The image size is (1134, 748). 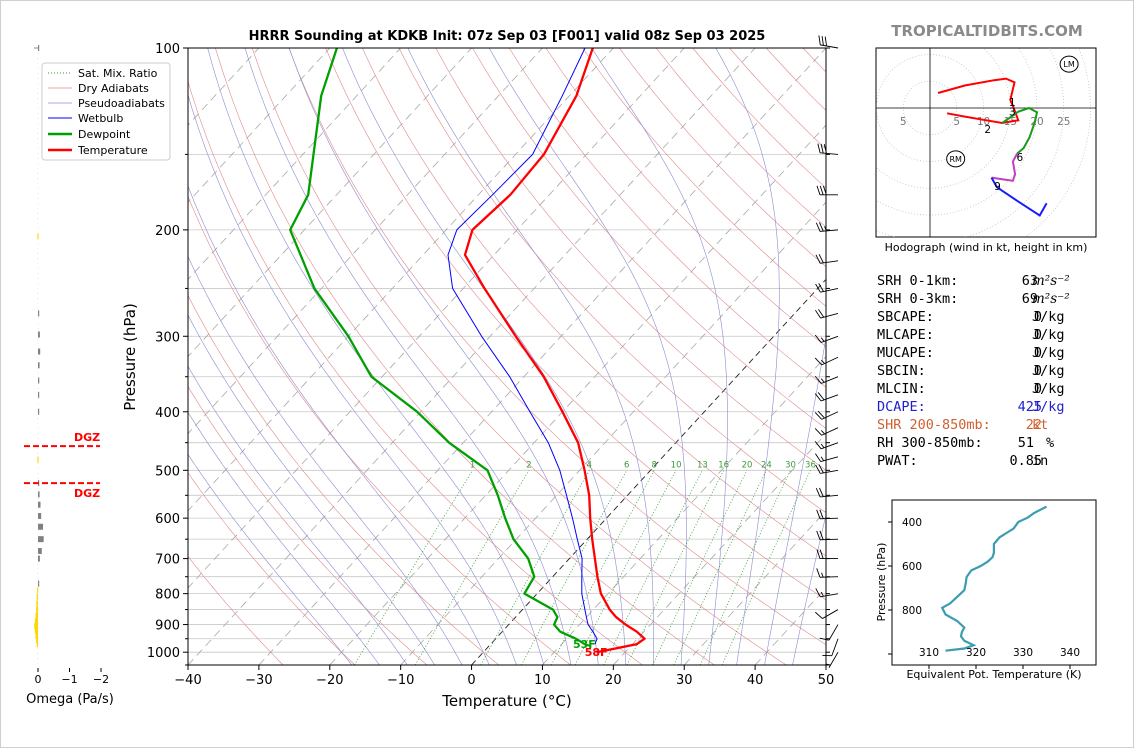 What do you see at coordinates (790, 465) in the screenshot?
I see `mixing-ratio-label: 30` at bounding box center [790, 465].